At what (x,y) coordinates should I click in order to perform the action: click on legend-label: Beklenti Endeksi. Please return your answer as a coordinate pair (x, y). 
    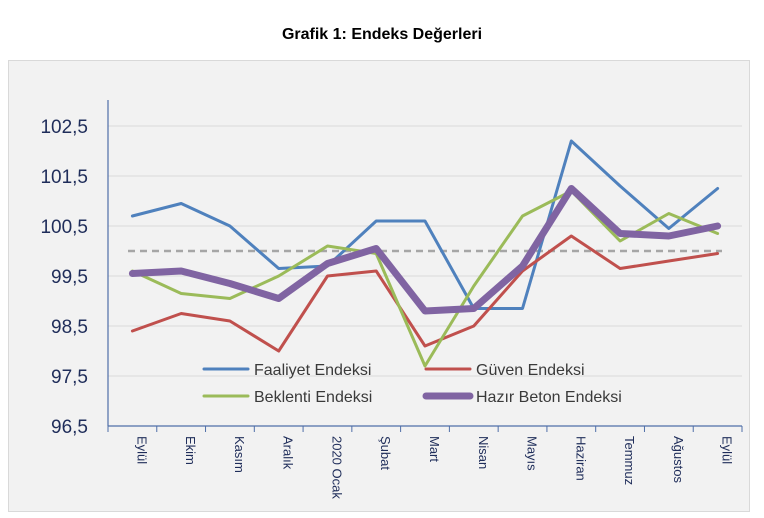
    Looking at the image, I should click on (313, 397).